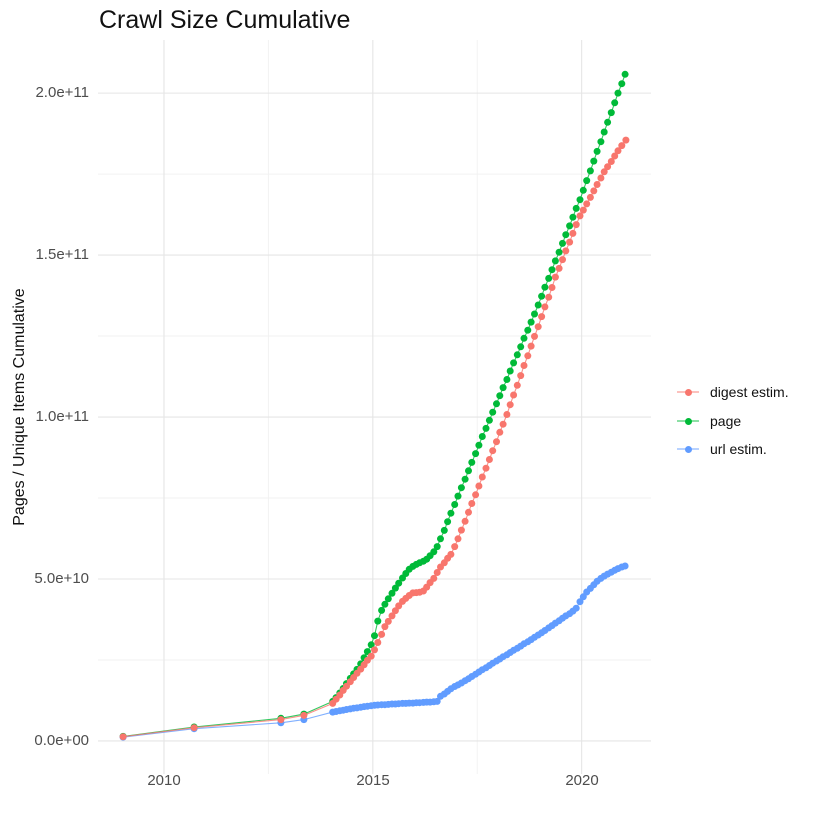 This screenshot has width=826, height=827. What do you see at coordinates (721, 449) in the screenshot?
I see `legend-item: url estim.` at bounding box center [721, 449].